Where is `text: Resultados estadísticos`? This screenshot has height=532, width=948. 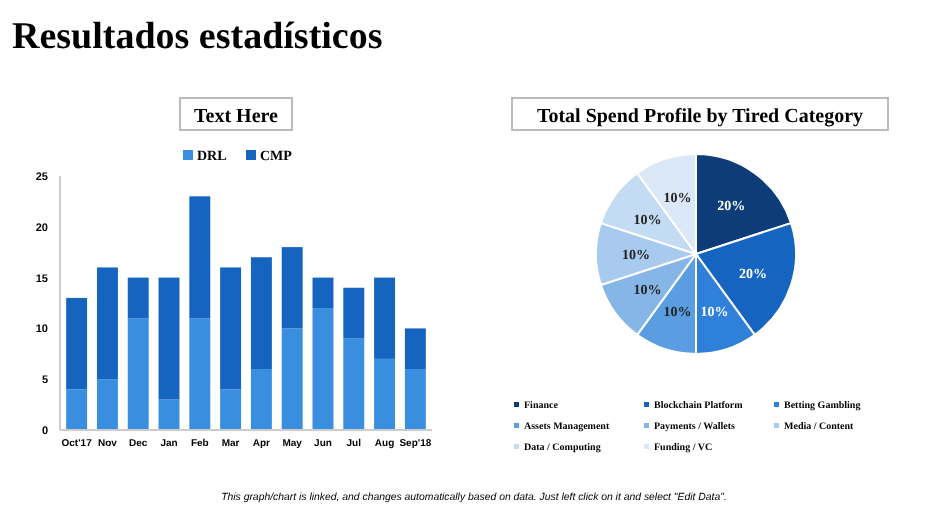
text: Resultados estadísticos is located at coordinates (197, 37).